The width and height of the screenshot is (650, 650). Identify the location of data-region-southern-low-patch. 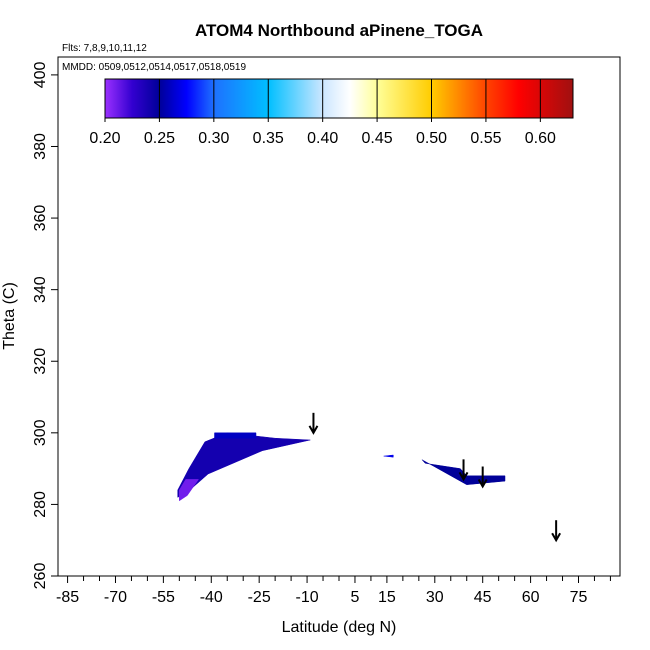
(189, 490).